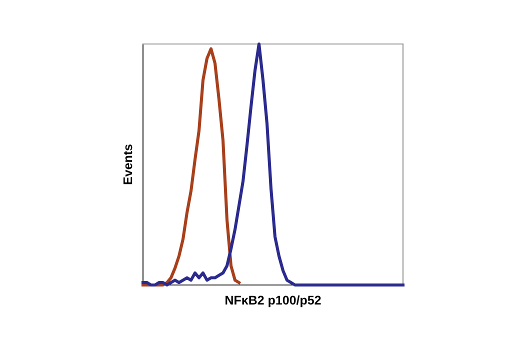 Image resolution: width=520 pixels, height=350 pixels. What do you see at coordinates (127, 164) in the screenshot?
I see `y-axis-title: Events` at bounding box center [127, 164].